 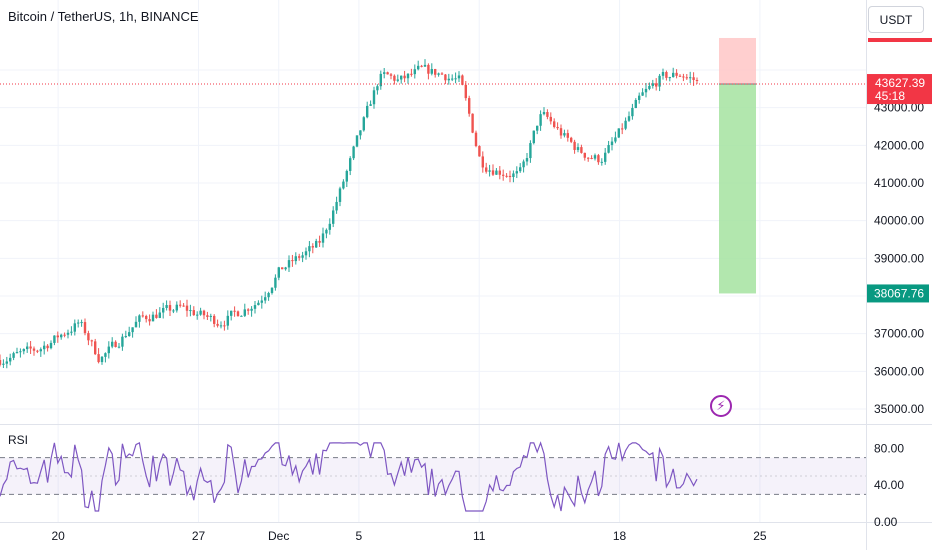 I want to click on target-price-value: 38067.76, so click(x=899, y=293).